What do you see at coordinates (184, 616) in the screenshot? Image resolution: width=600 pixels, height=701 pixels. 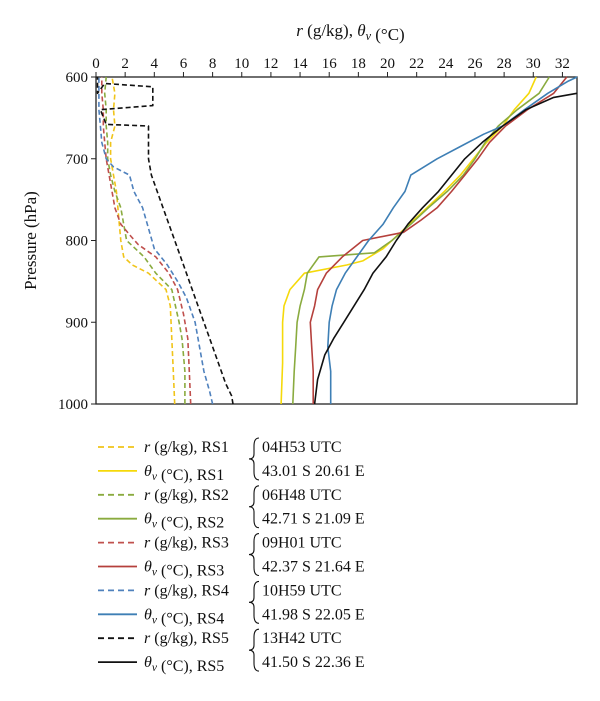 I see `legend-label: θv (°C), RS4` at bounding box center [184, 616].